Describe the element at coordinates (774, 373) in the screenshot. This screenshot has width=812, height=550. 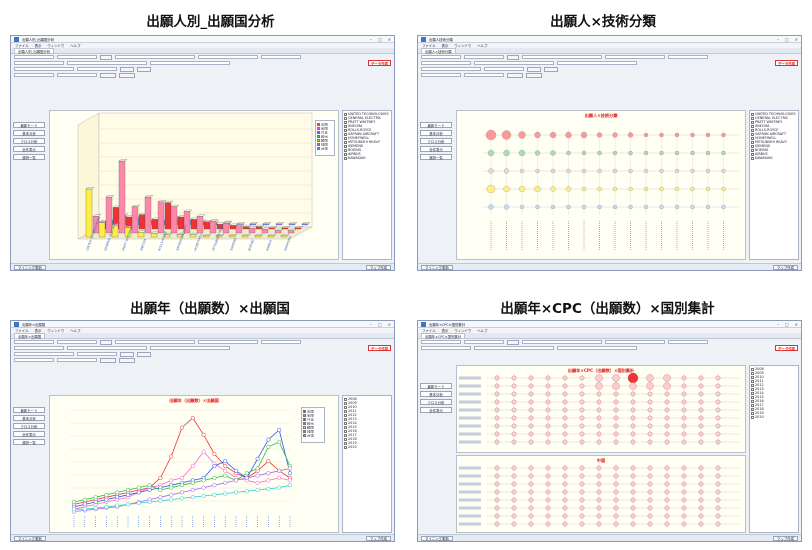
I see `legend-item: 2009` at that location.